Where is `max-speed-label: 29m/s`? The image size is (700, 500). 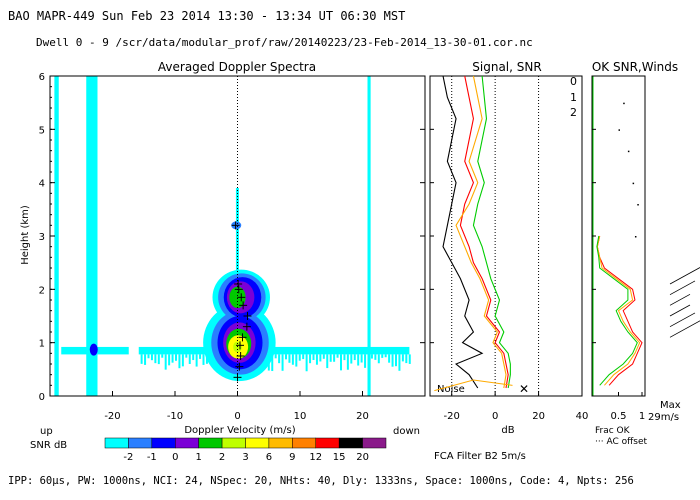 max-speed-label: 29m/s is located at coordinates (663, 417).